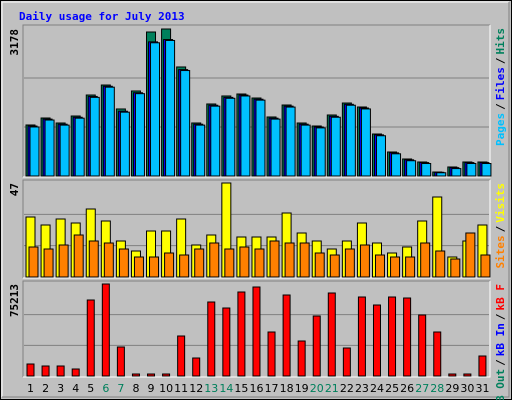 Image resolution: width=512 pixels, height=400 pixels. I want to click on x-tick-label: 3, so click(60, 388).